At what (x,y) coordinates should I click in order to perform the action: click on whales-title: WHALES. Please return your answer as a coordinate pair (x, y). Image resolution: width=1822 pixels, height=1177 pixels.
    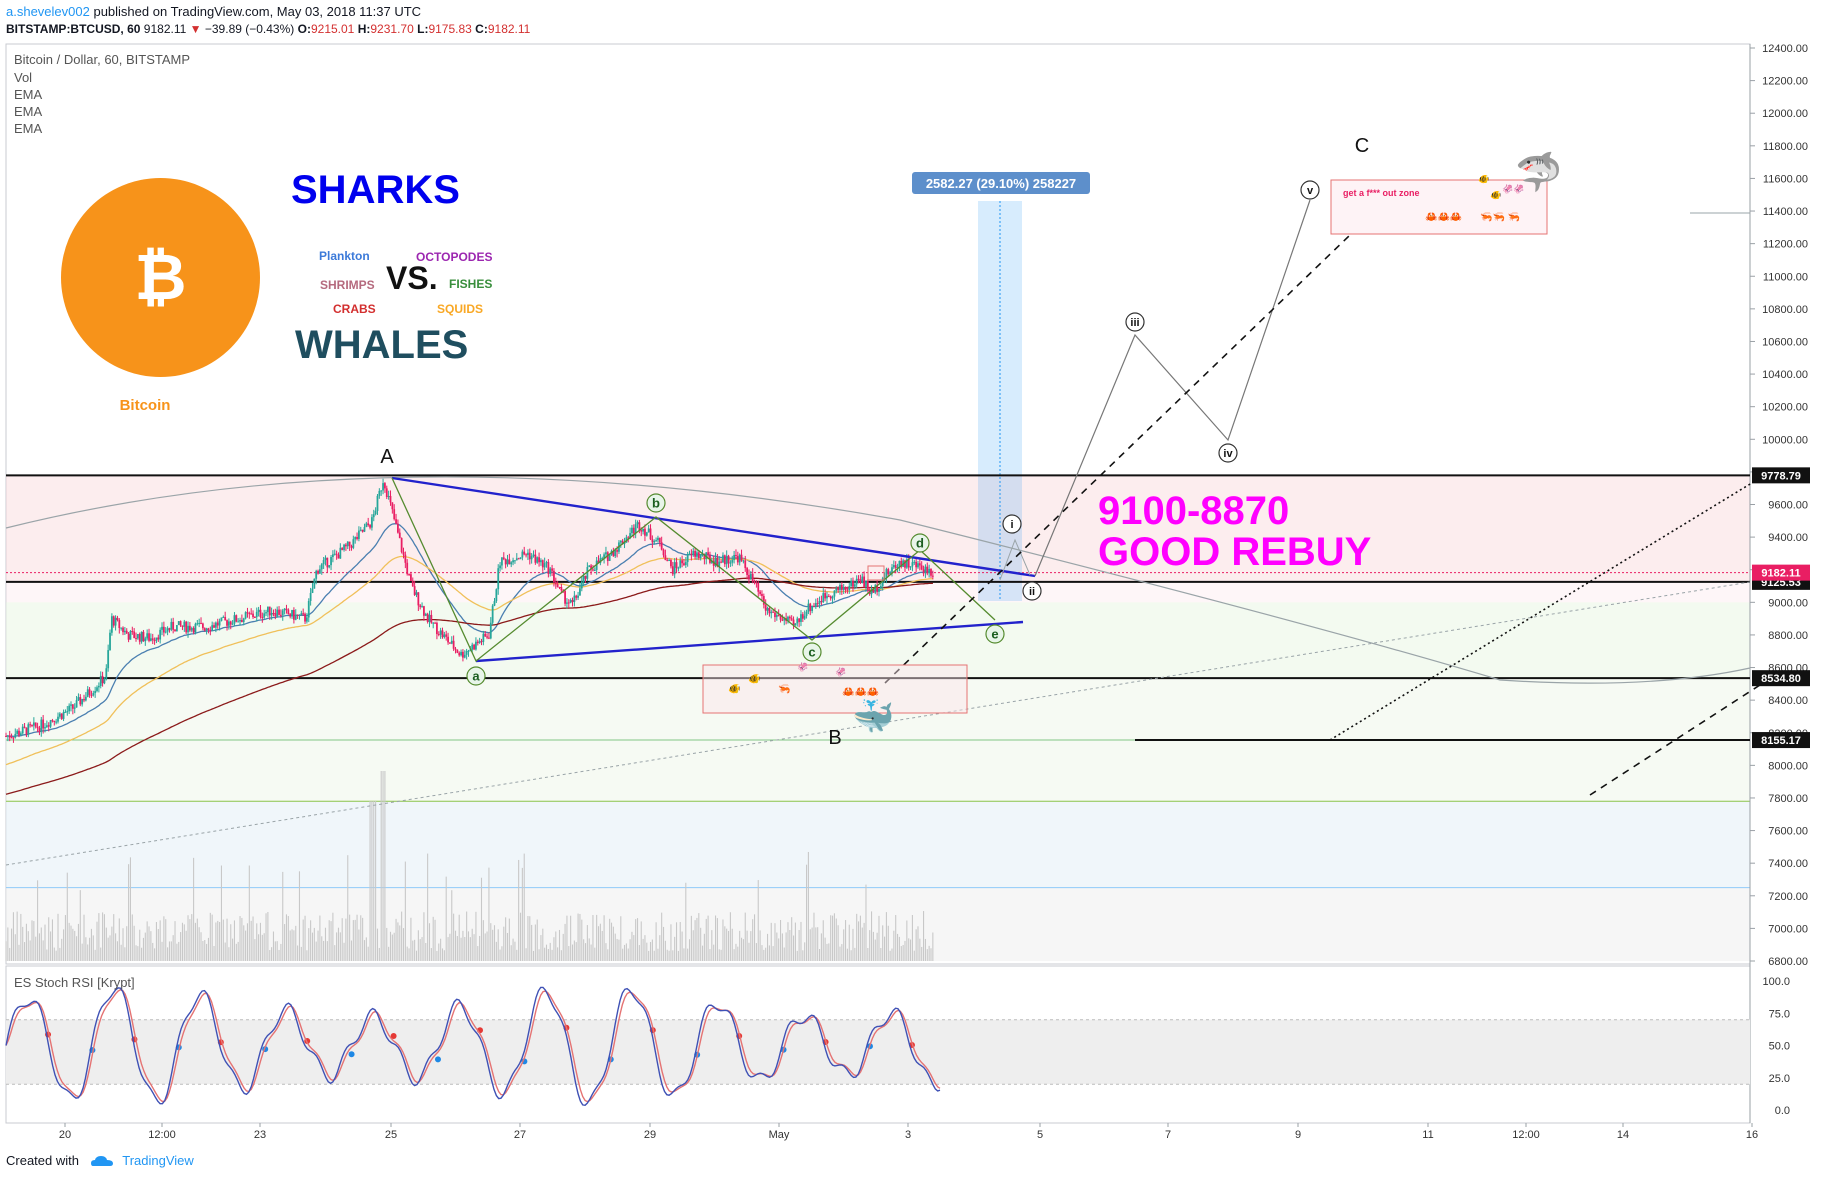
    Looking at the image, I should click on (382, 345).